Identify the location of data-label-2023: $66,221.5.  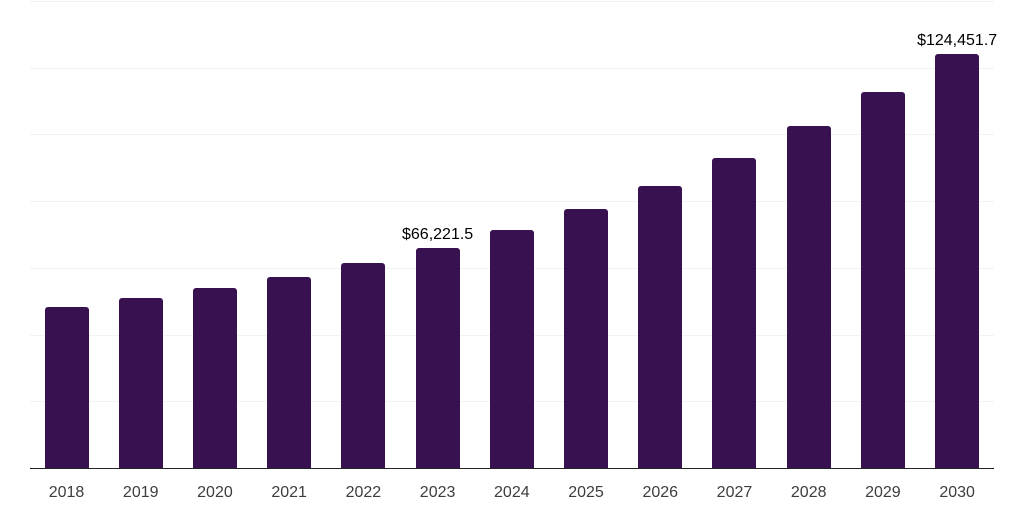
(438, 235).